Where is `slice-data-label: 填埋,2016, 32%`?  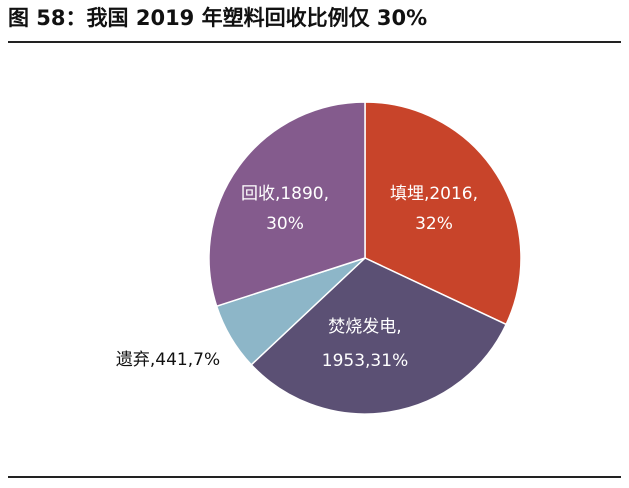 slice-data-label: 填埋,2016, 32% is located at coordinates (434, 209).